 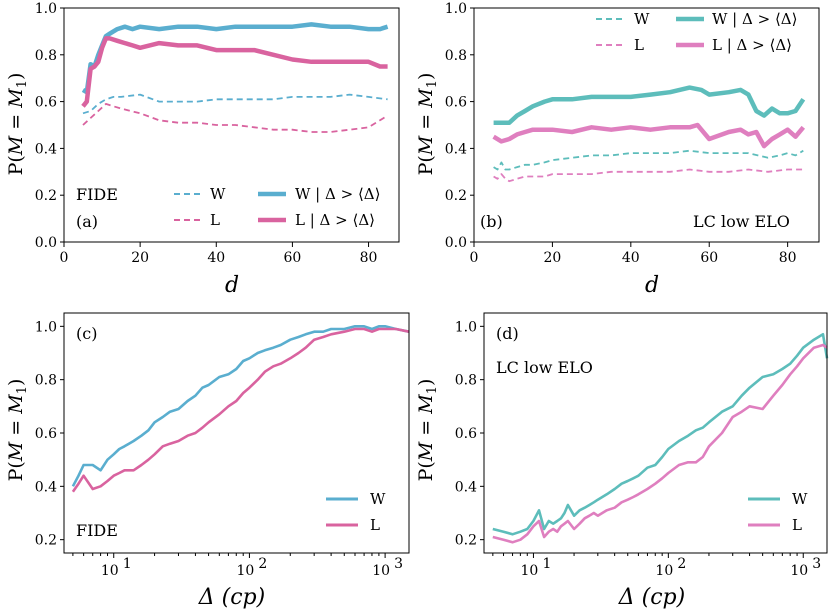 What do you see at coordinates (491, 221) in the screenshot?
I see `panel-annotation-letter: (b)` at bounding box center [491, 221].